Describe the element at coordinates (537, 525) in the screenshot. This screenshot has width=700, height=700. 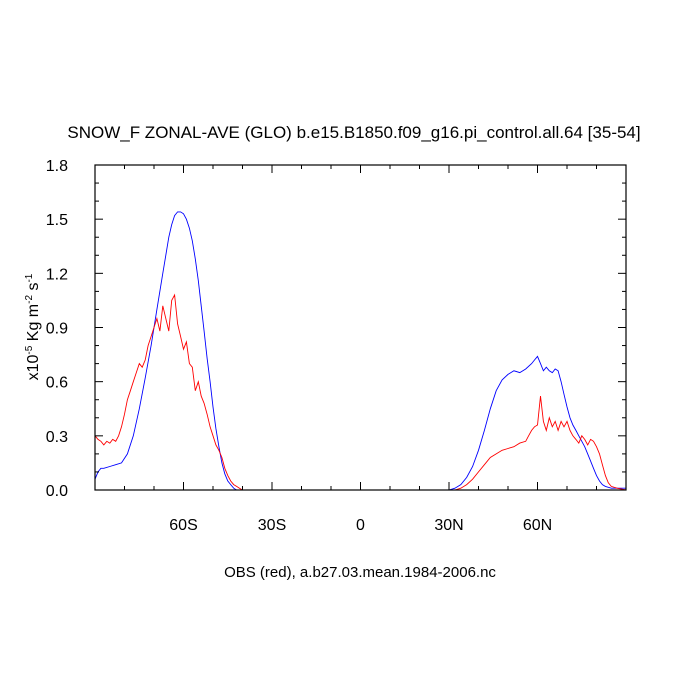
I see `x-tick-label: 60N` at that location.